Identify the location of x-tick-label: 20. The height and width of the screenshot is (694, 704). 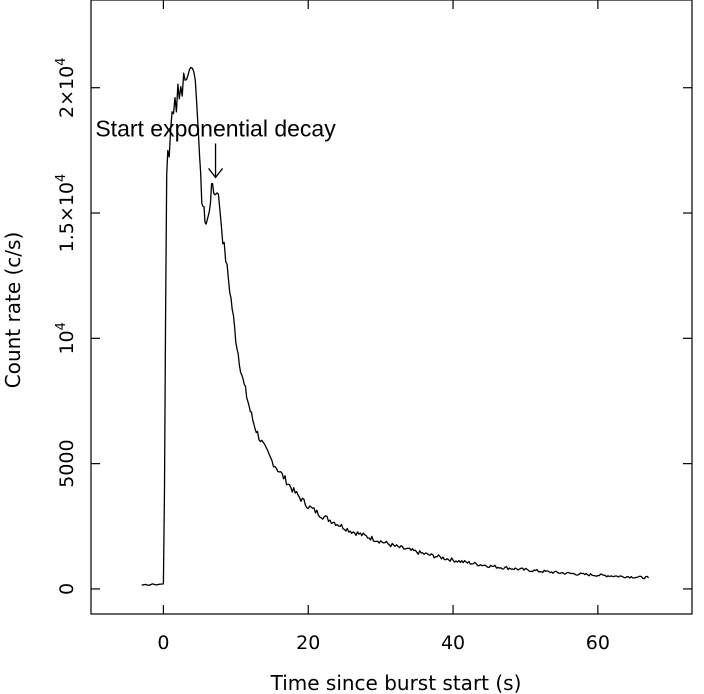
(308, 643).